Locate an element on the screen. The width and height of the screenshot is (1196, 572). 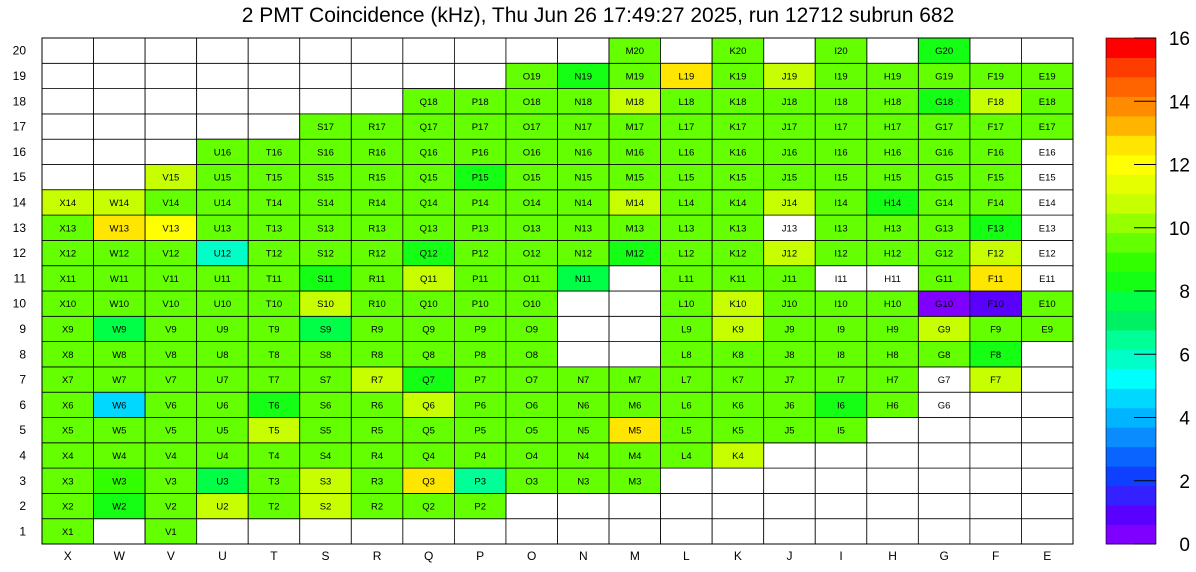
heatmap-cell-N11 is located at coordinates (583, 278).